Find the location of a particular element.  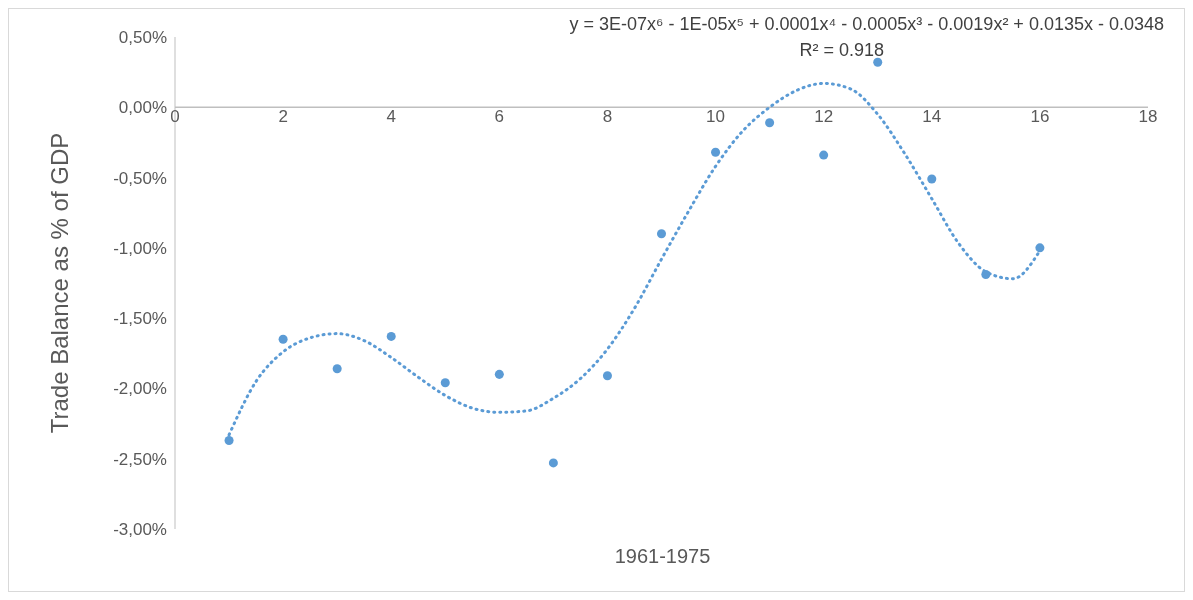

y-tick-label: -1,50% is located at coordinates (140, 319).